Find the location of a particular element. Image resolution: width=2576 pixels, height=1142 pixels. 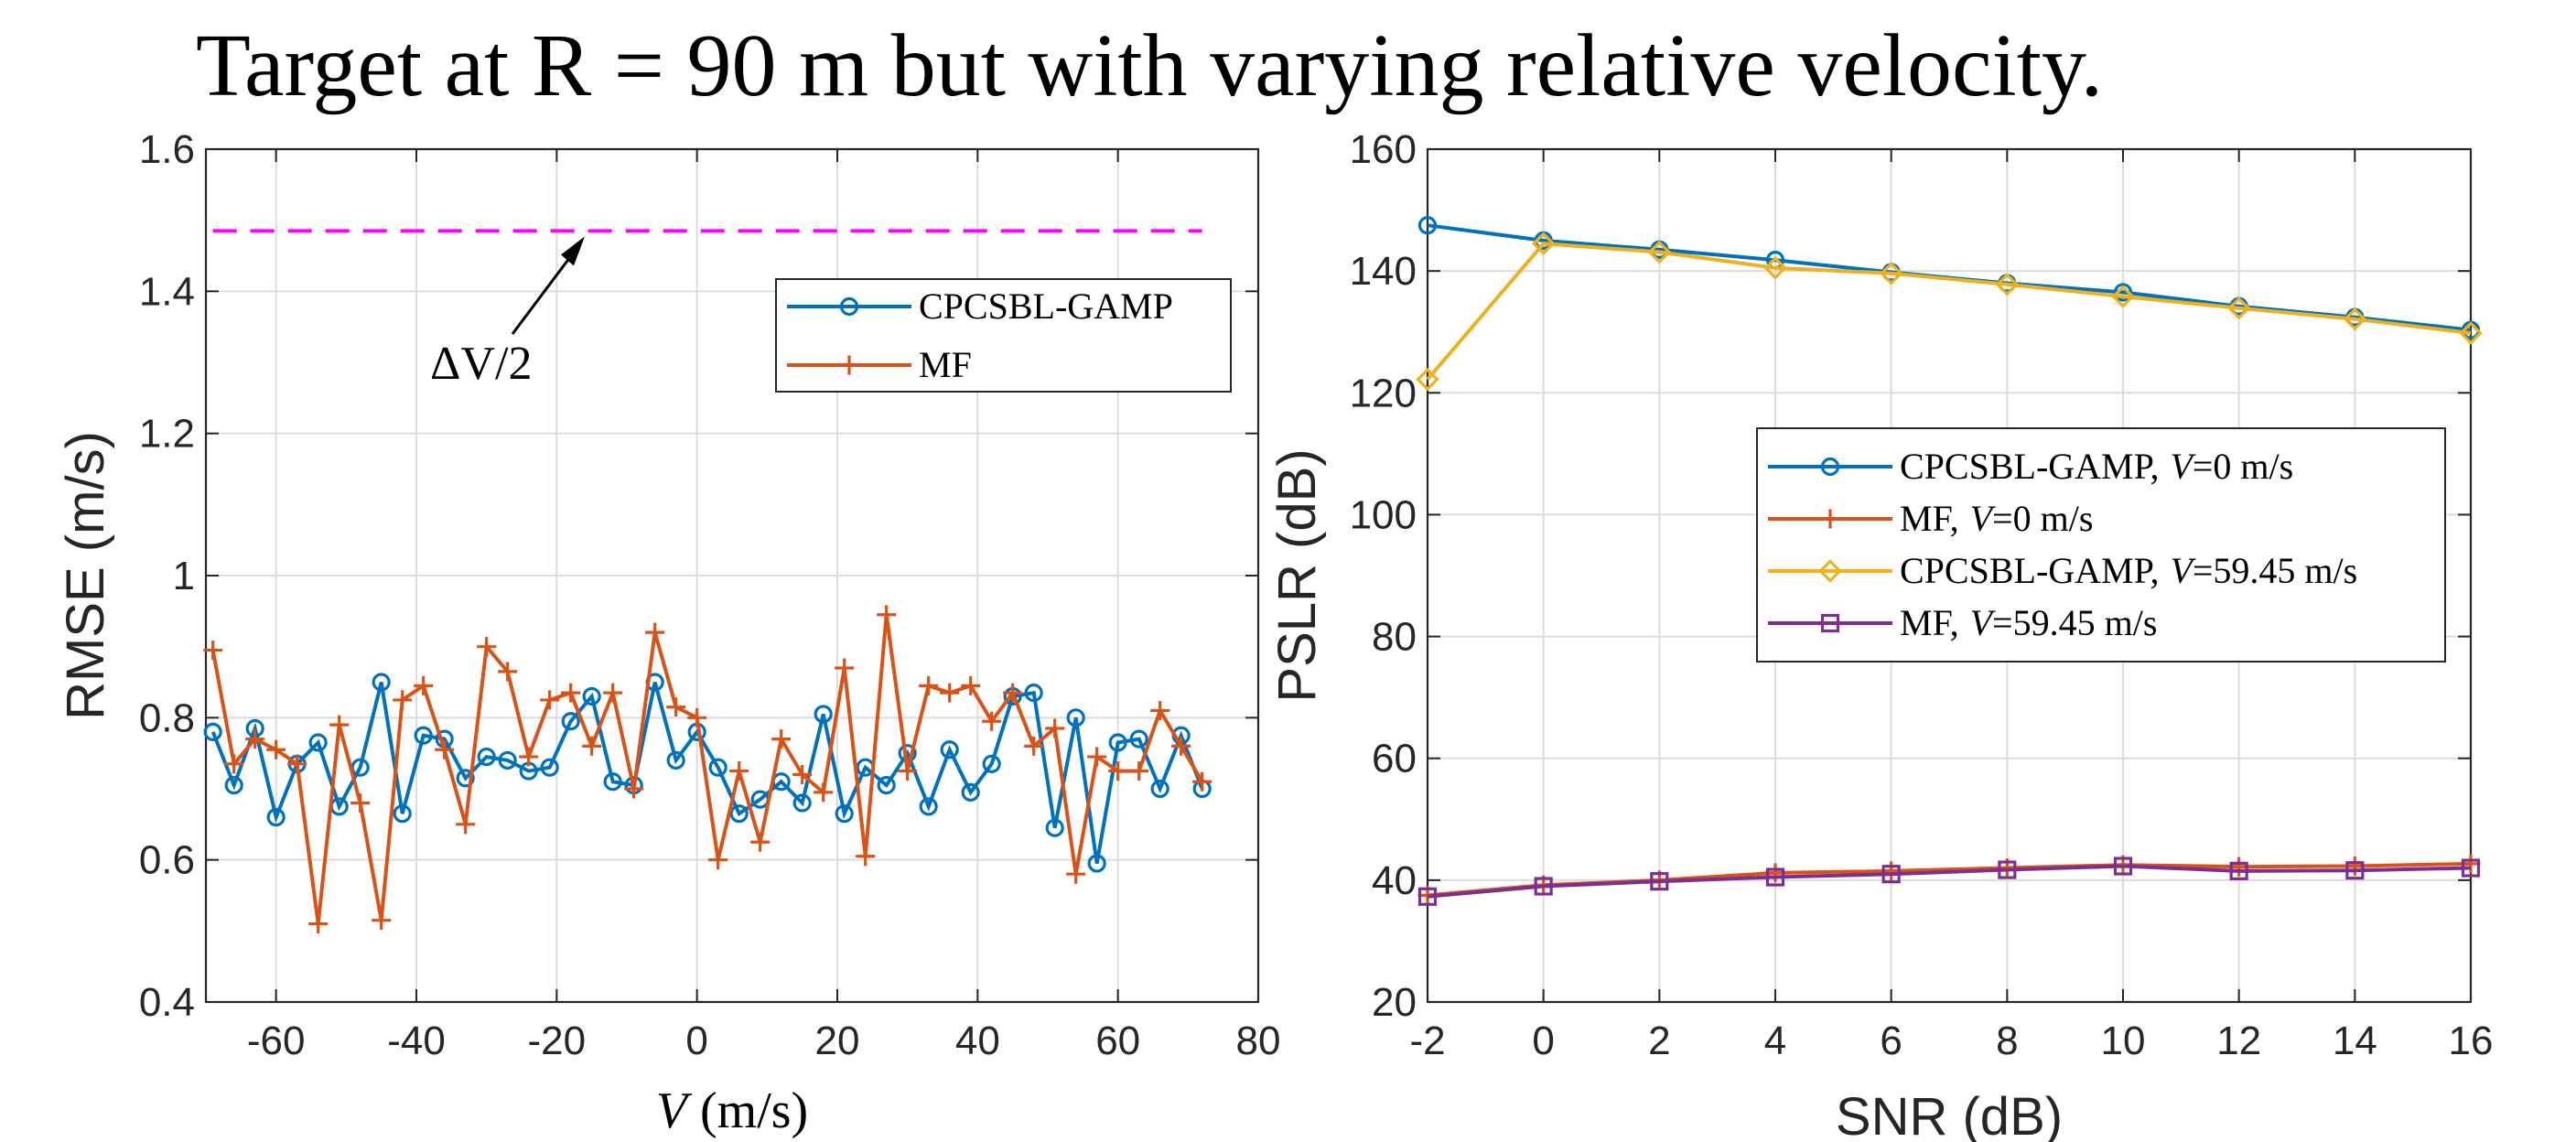

left-chart-legend-marker is located at coordinates (849, 365).